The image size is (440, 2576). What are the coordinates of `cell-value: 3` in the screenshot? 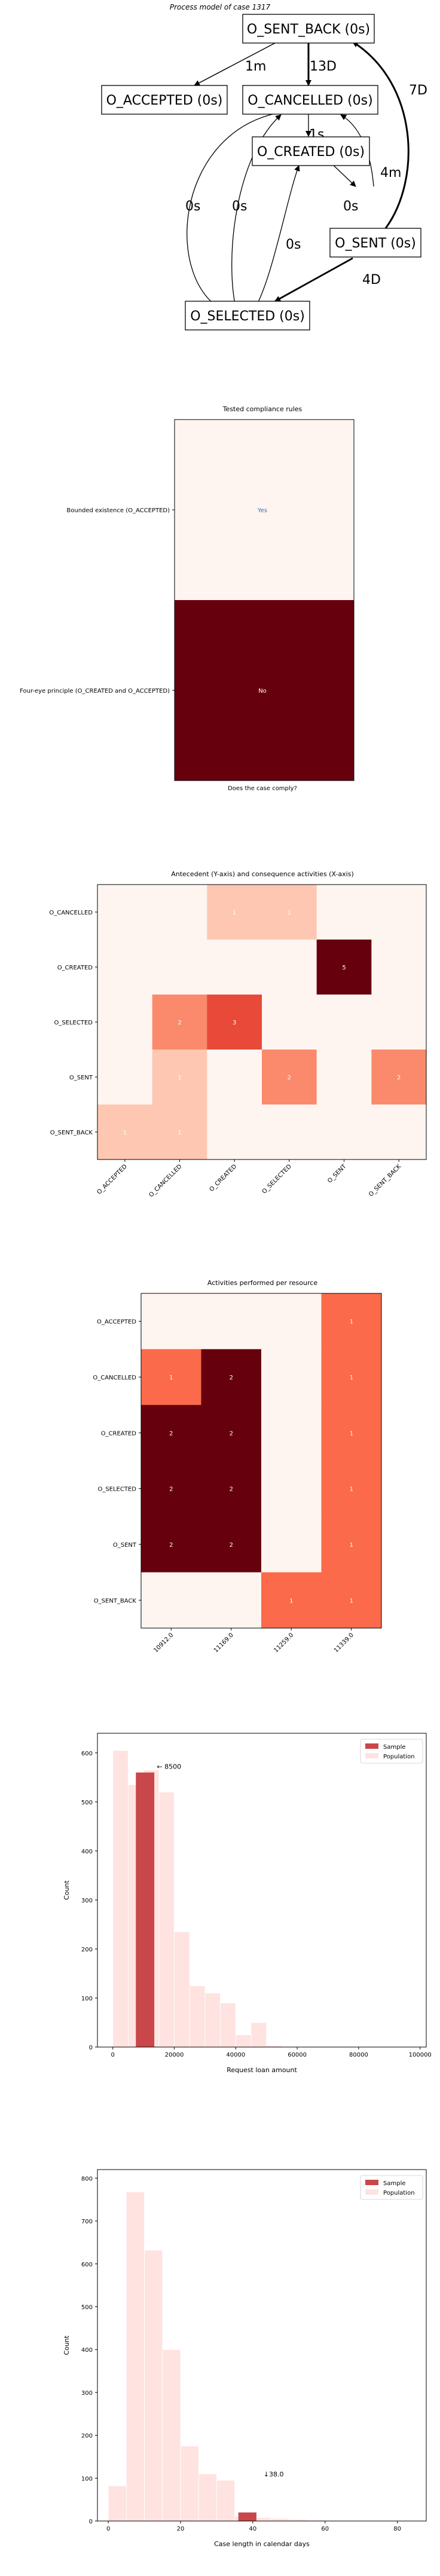 It's located at (234, 1023).